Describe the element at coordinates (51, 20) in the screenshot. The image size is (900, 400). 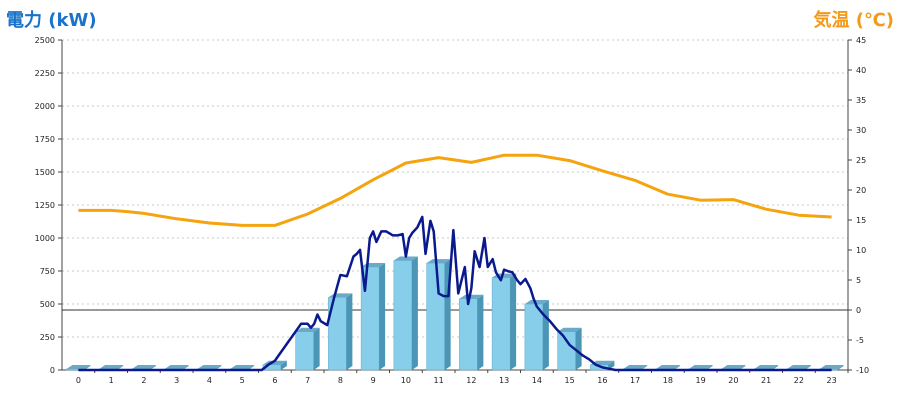
I see `left-axis-title: 電力 (kW)` at that location.